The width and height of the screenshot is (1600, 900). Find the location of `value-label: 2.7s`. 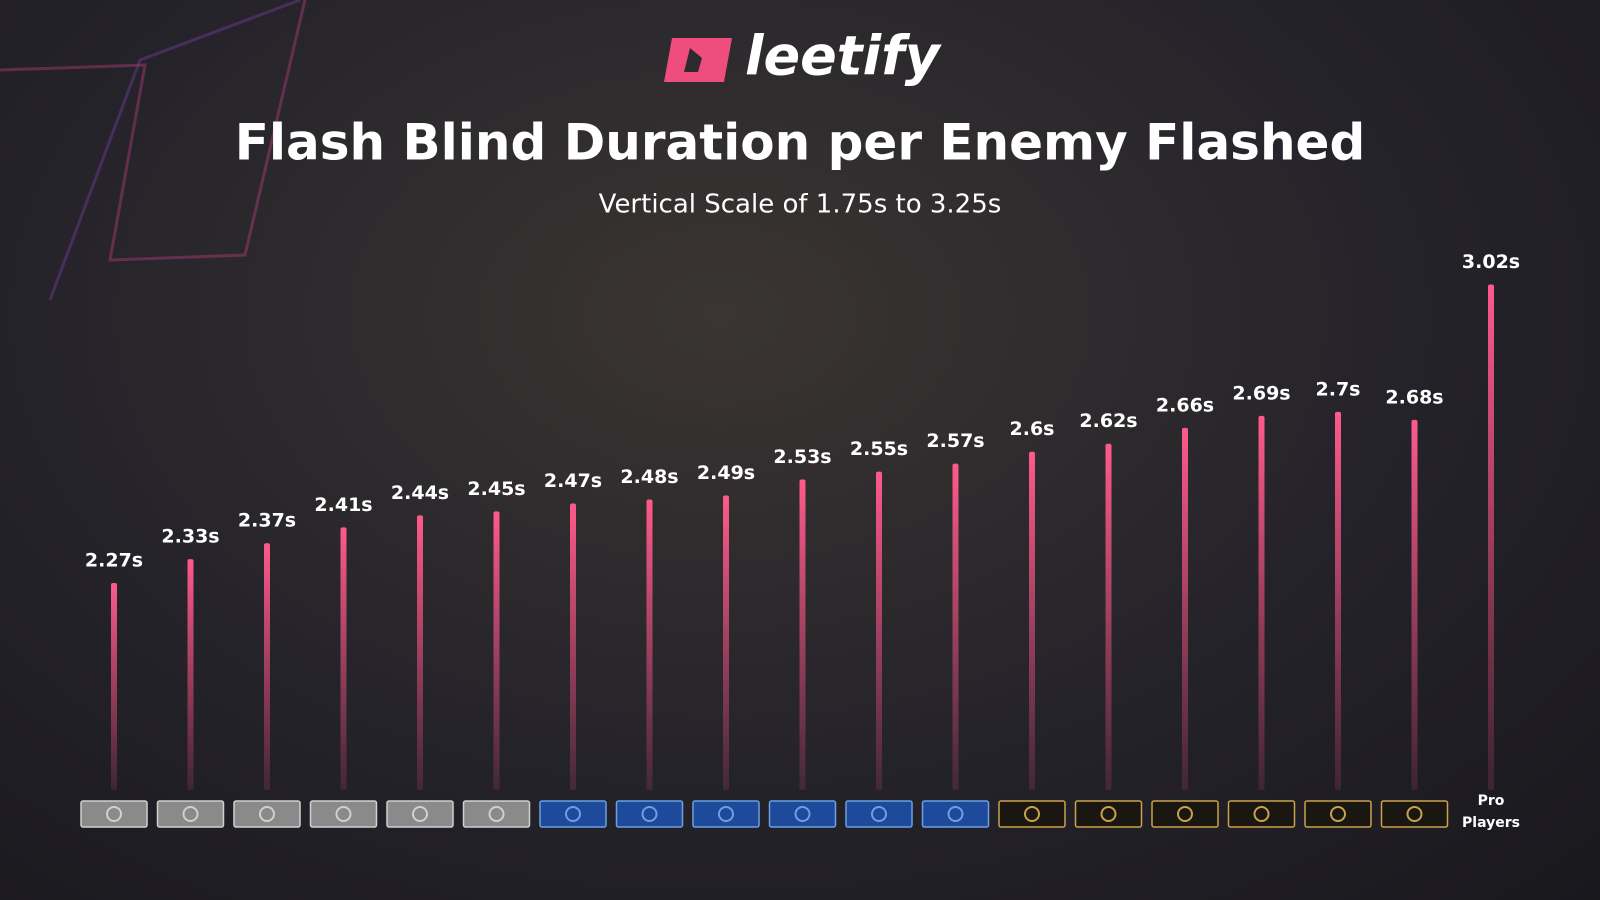

value-label: 2.7s is located at coordinates (1338, 389).